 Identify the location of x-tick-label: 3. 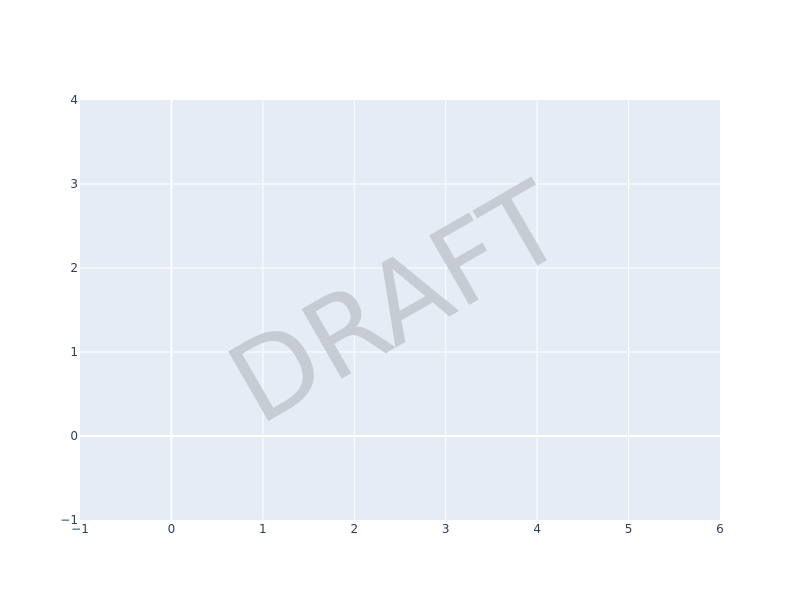
(446, 529).